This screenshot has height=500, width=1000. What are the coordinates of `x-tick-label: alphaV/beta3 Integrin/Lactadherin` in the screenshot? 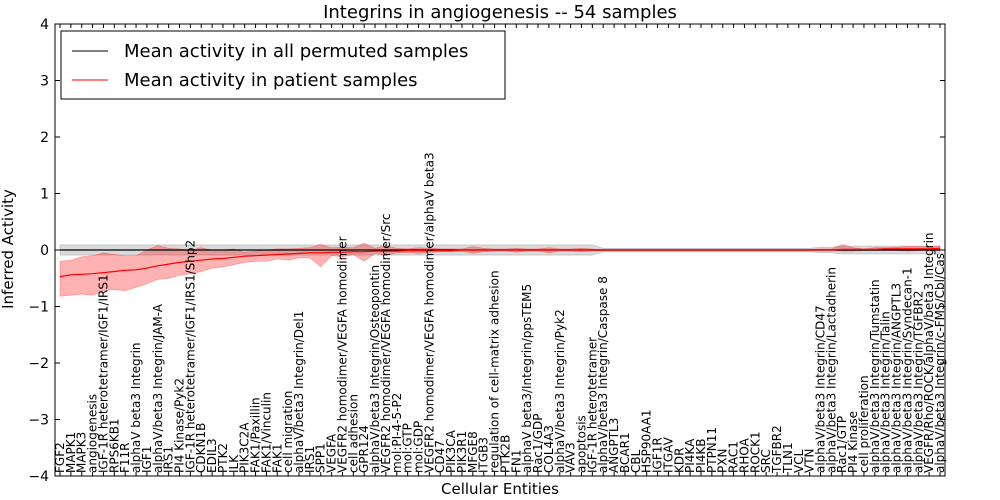 It's located at (831, 370).